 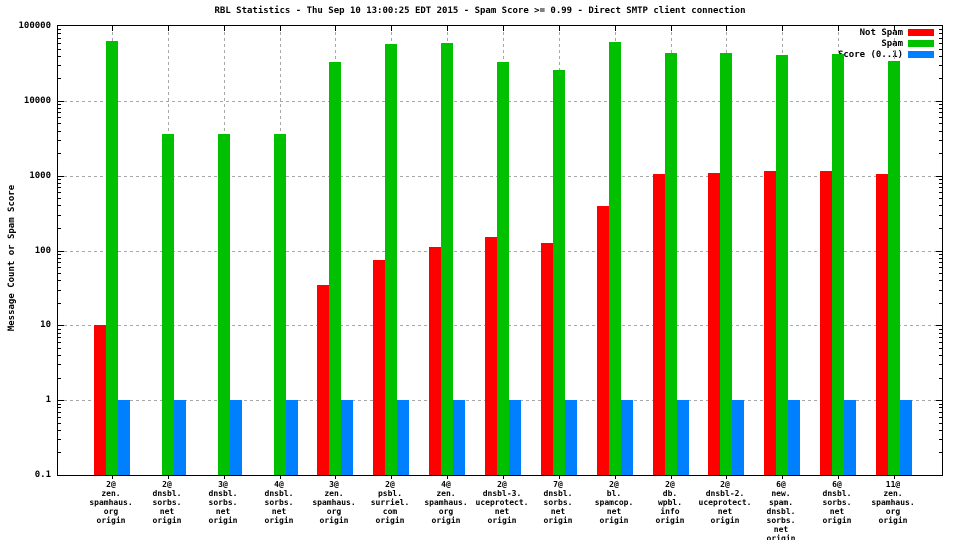 What do you see at coordinates (893, 502) in the screenshot?
I see `x-tick-label: 11@ zen. spamhaus. org origin` at bounding box center [893, 502].